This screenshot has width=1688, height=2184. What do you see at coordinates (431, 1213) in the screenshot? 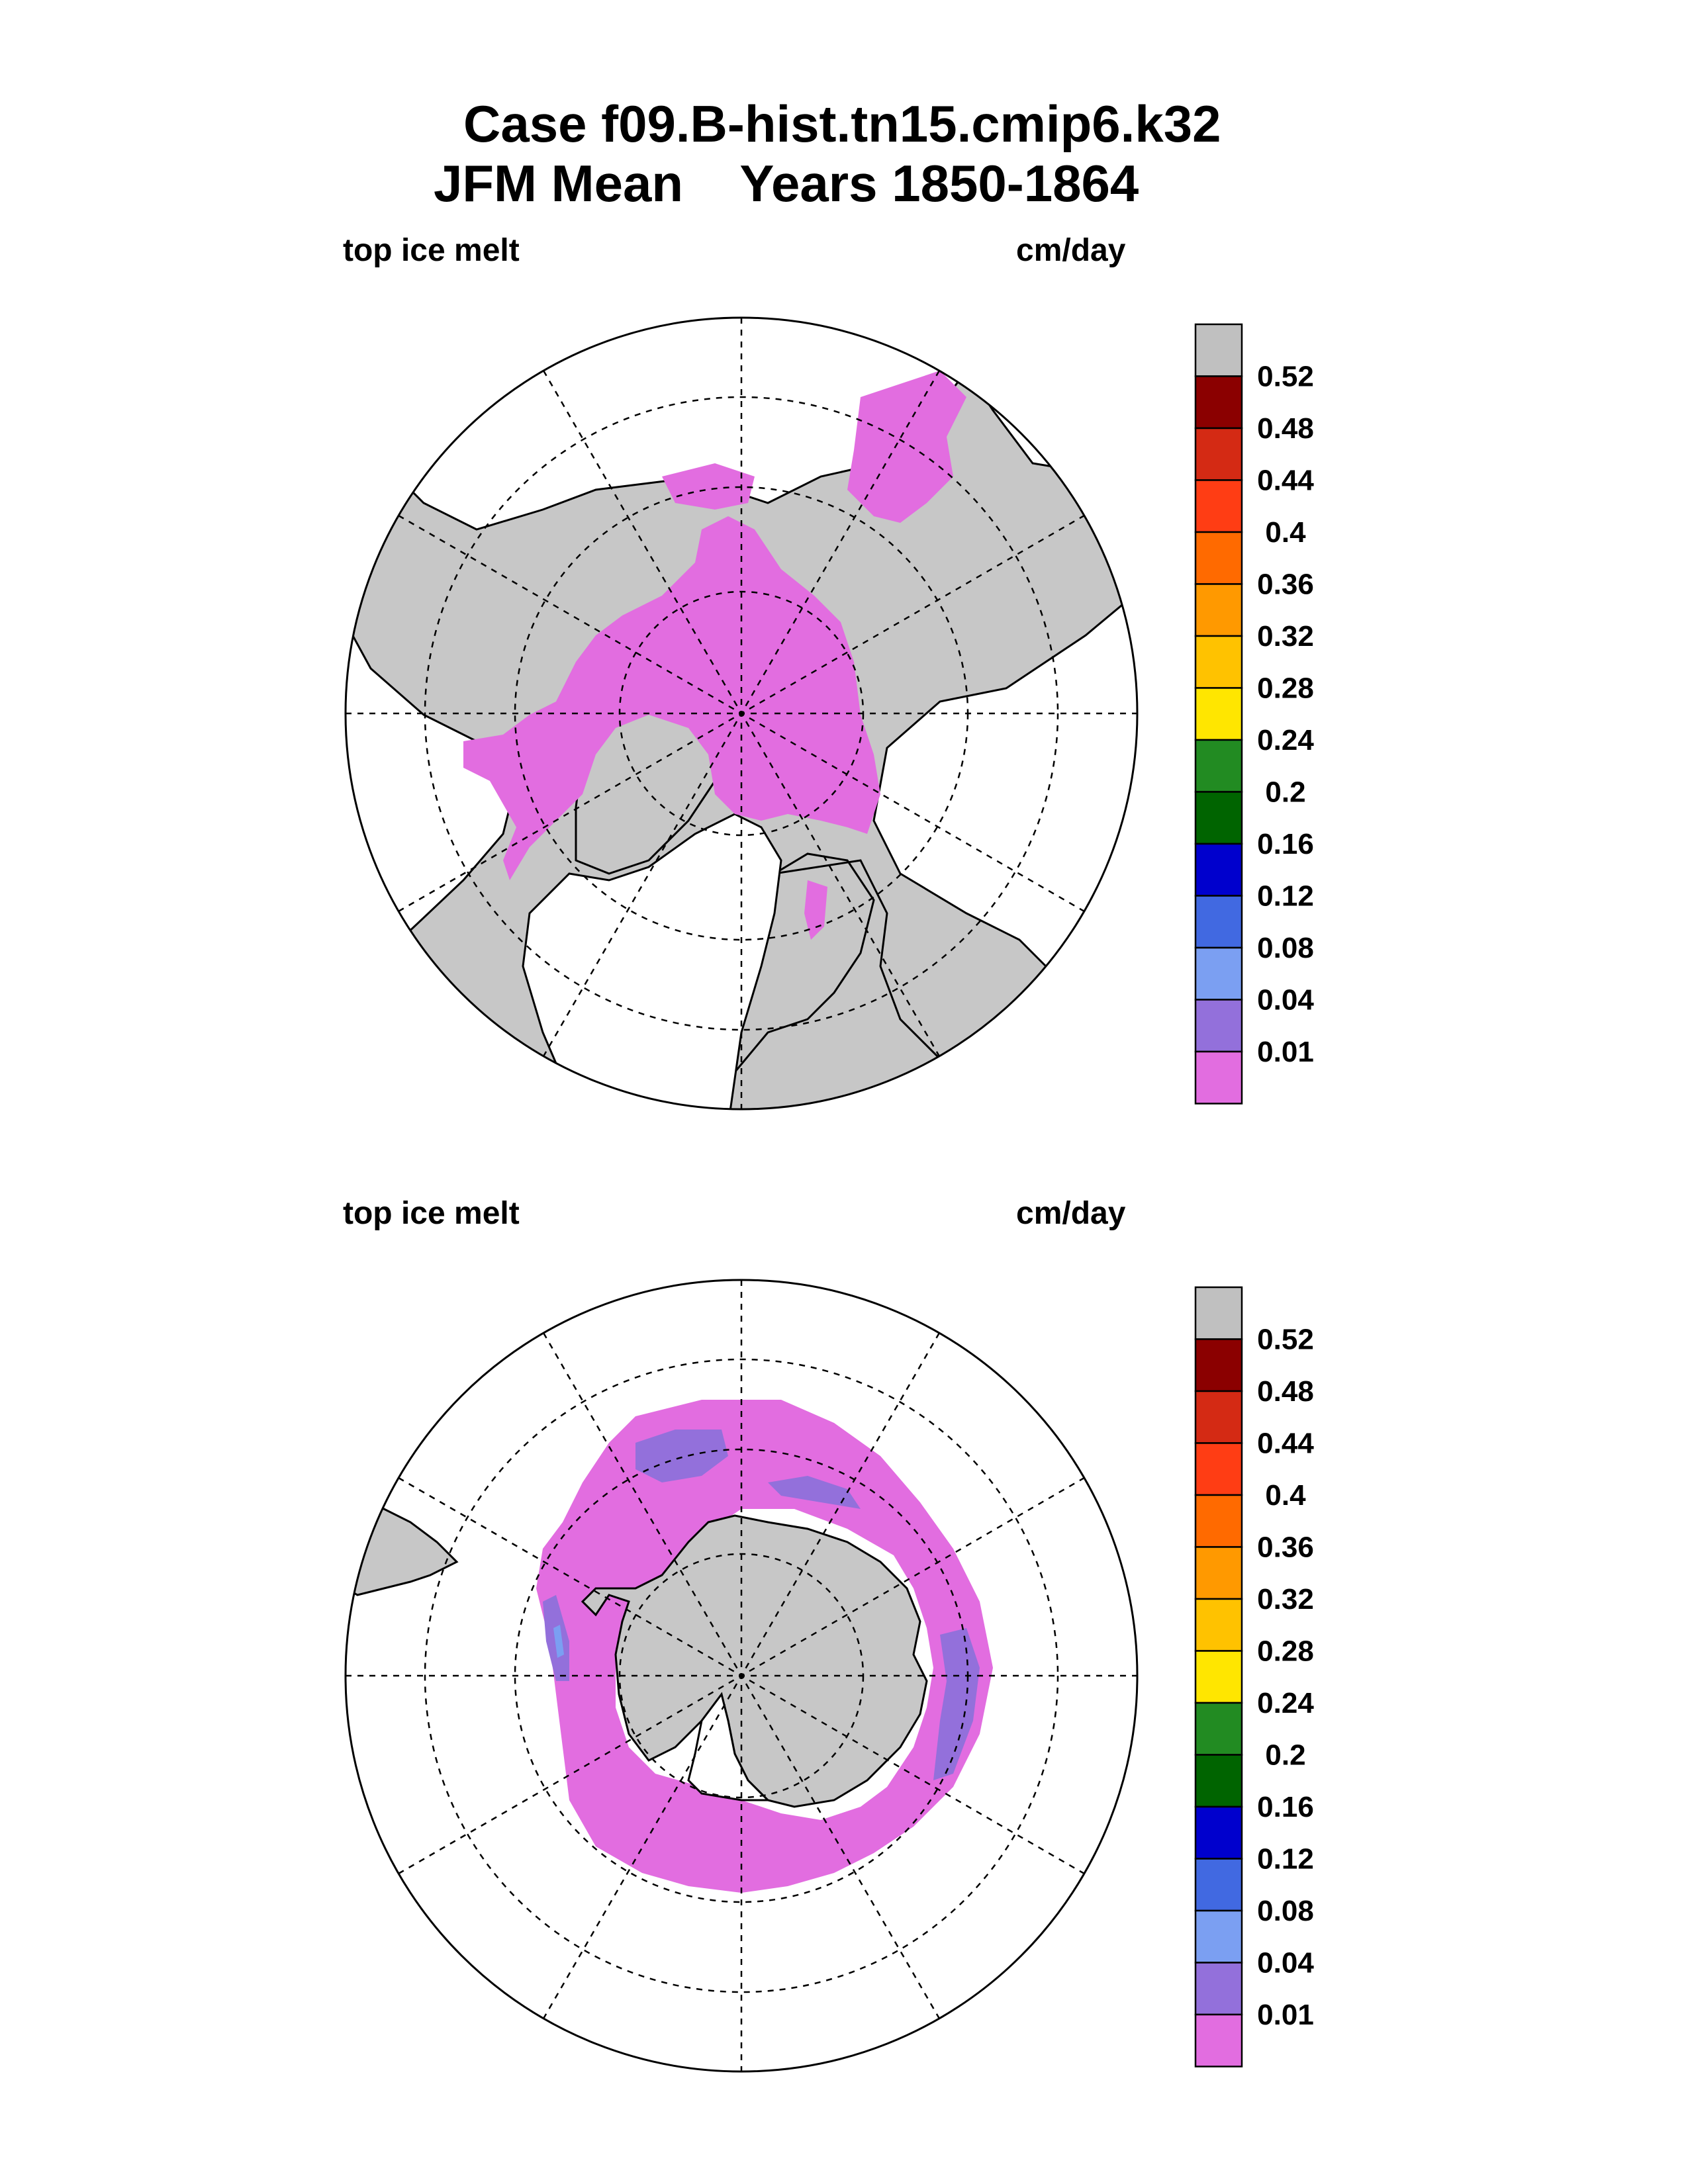
I see `south-variable-label: top ice melt` at bounding box center [431, 1213].